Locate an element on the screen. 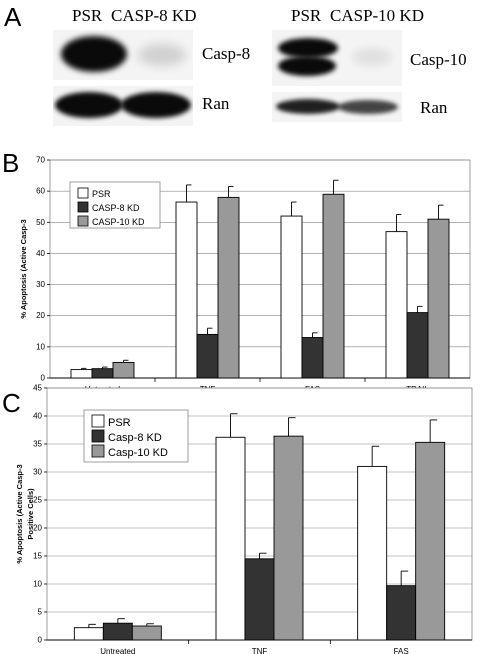 This screenshot has height=654, width=480. chart-c-xtick-label: FAS is located at coordinates (401, 650).